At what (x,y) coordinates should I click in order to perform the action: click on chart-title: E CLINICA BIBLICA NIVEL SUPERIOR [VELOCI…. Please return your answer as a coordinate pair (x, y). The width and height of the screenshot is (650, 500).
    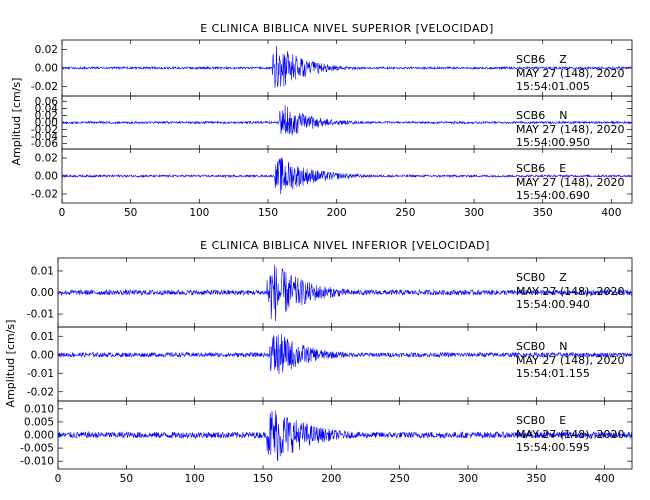
    Looking at the image, I should click on (347, 28).